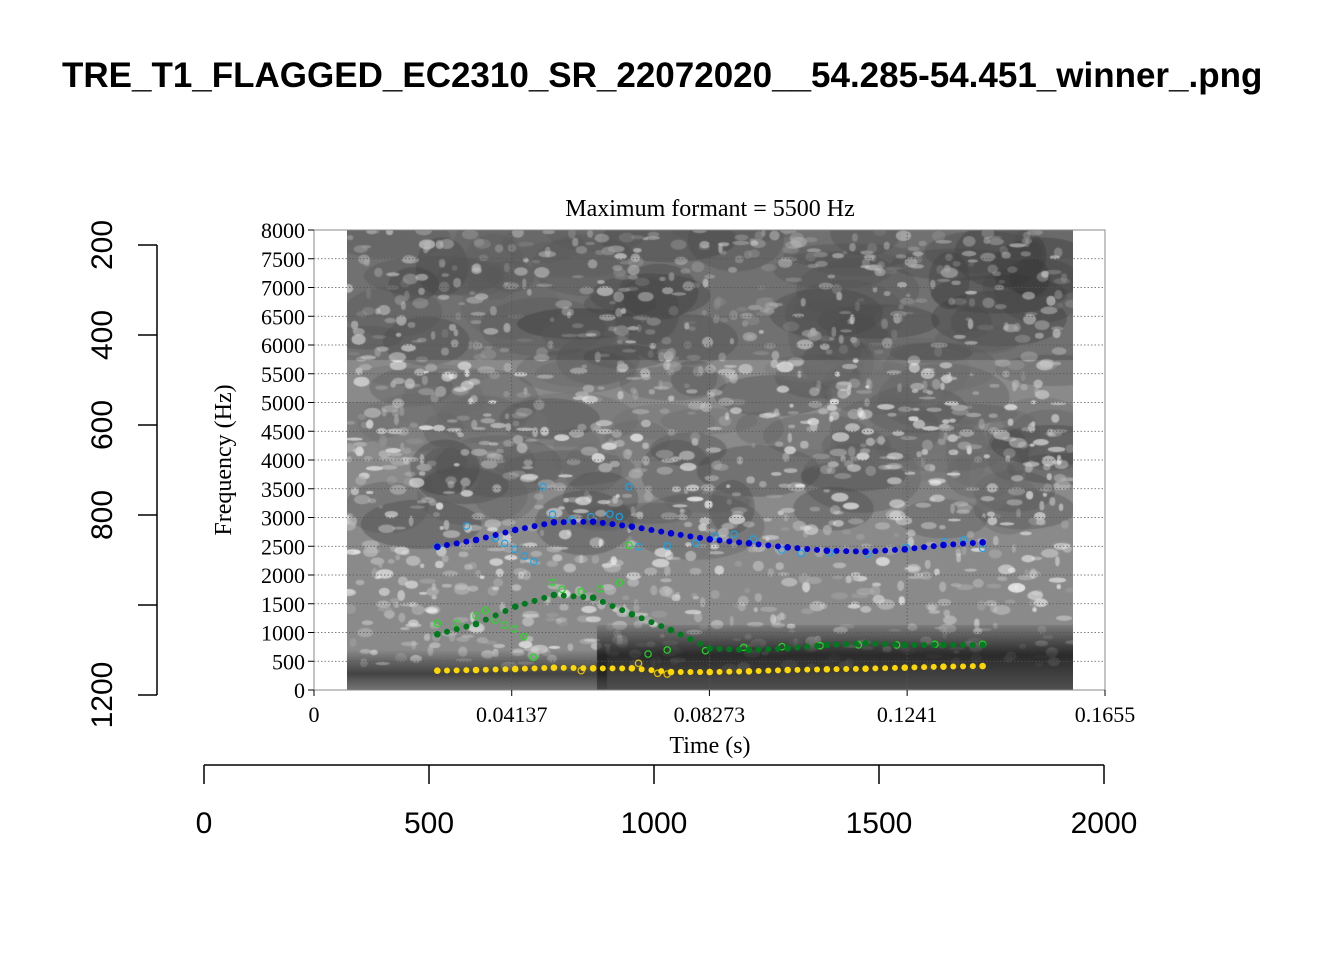 Image resolution: width=1344 pixels, height=960 pixels. Describe the element at coordinates (710, 714) in the screenshot. I see `x-tick-label: 0.08273` at that location.